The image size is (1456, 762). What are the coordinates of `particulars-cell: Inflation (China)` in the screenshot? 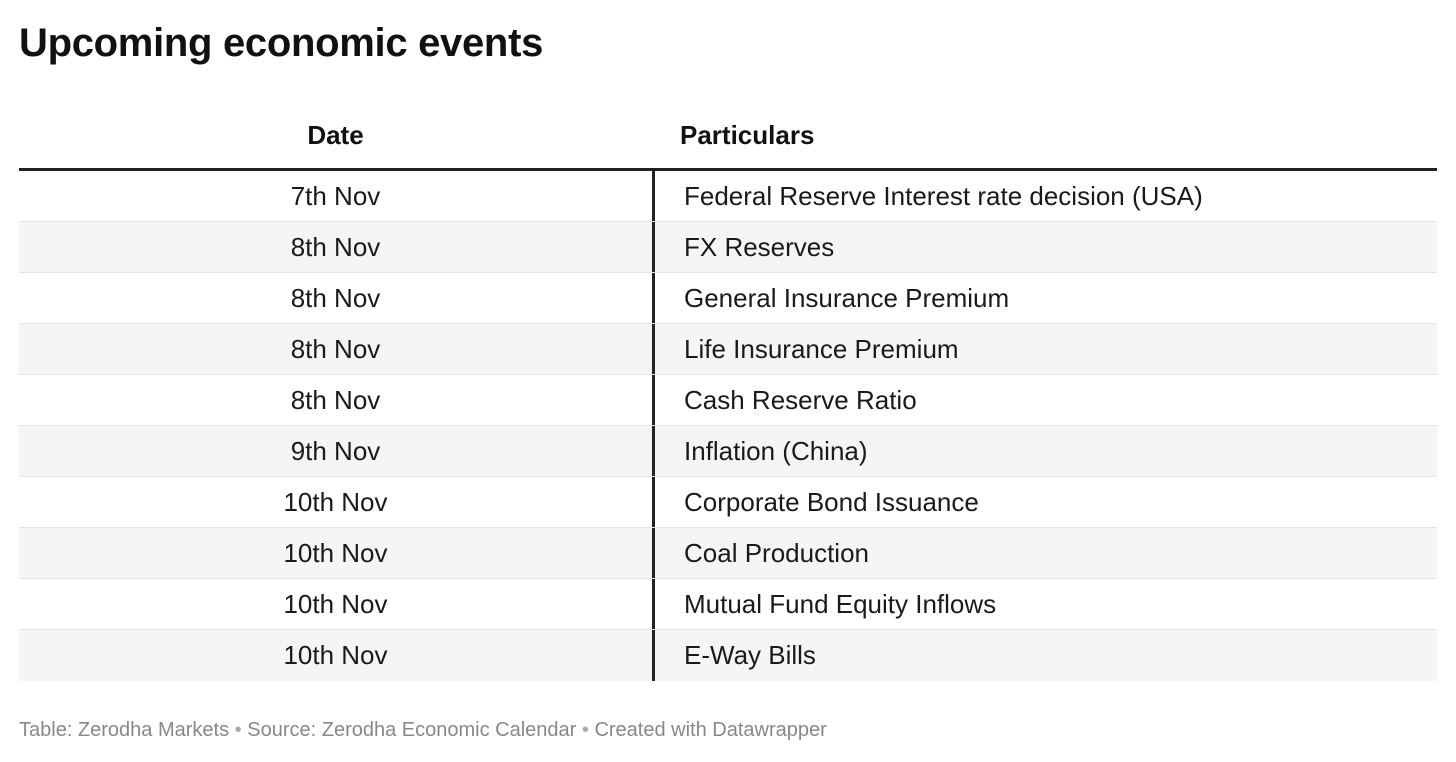 It's located at (1044, 451).